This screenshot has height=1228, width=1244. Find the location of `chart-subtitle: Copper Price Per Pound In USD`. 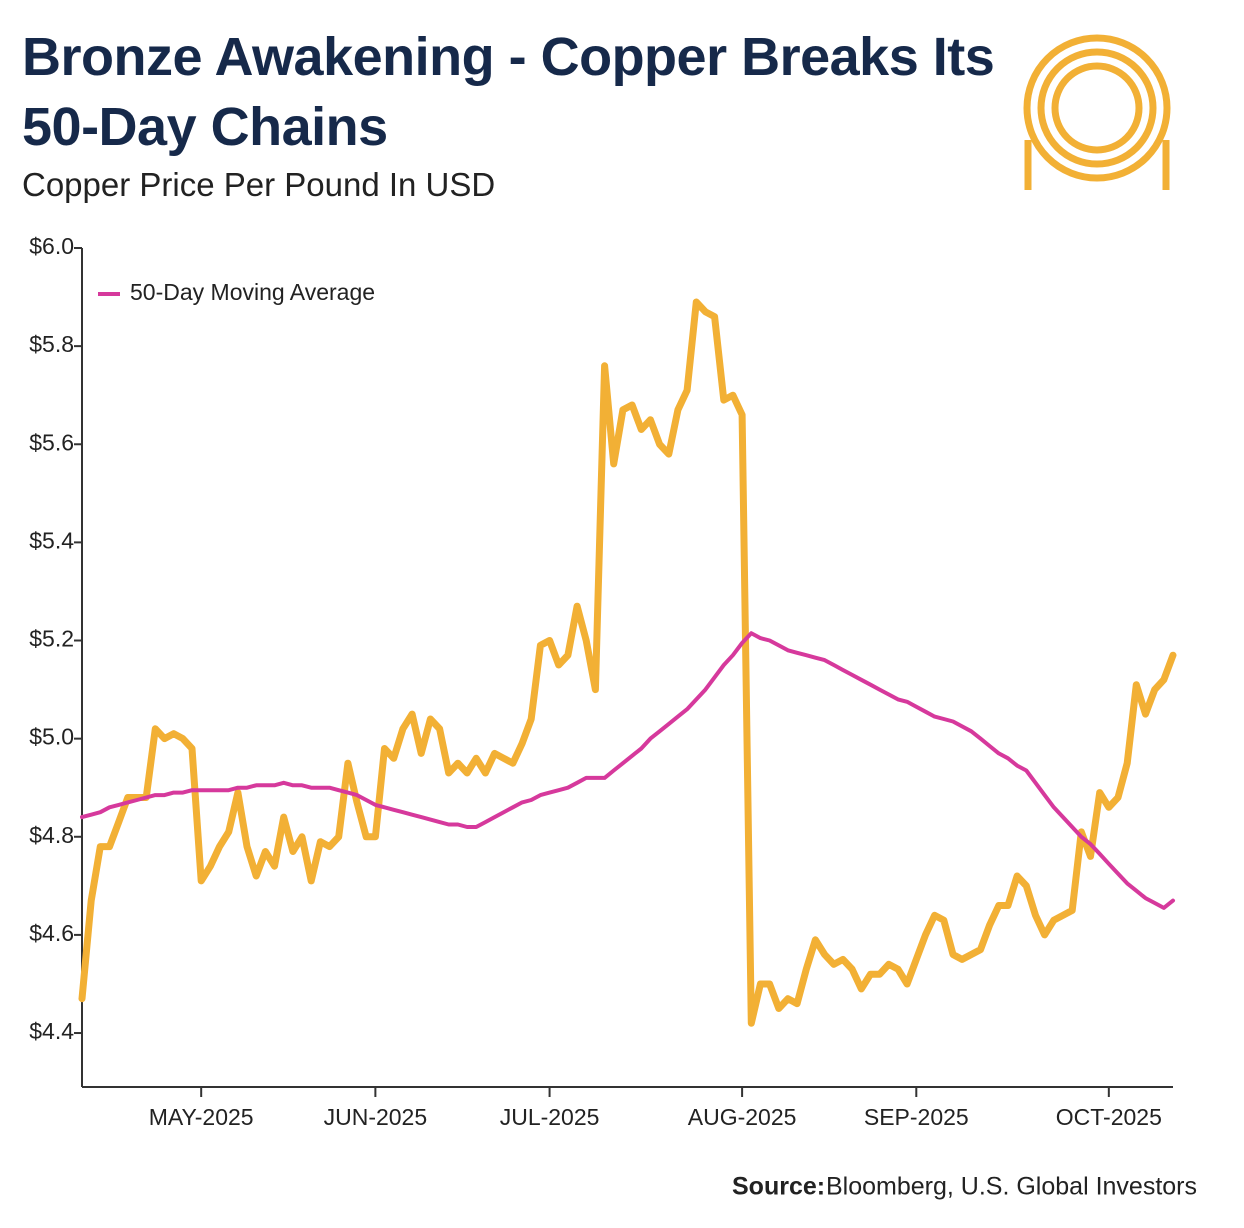

chart-subtitle: Copper Price Per Pound In USD is located at coordinates (259, 184).